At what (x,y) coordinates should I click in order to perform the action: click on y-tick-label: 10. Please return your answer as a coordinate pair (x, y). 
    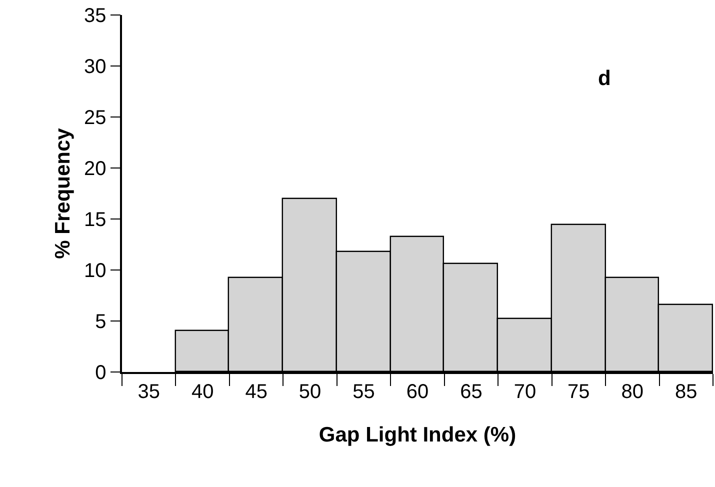
    Looking at the image, I should click on (95, 271).